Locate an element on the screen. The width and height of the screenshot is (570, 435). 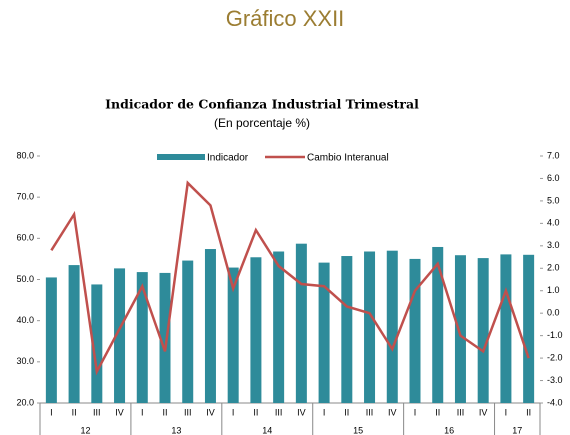
y2-tick-label: 4.0 is located at coordinates (553, 223).